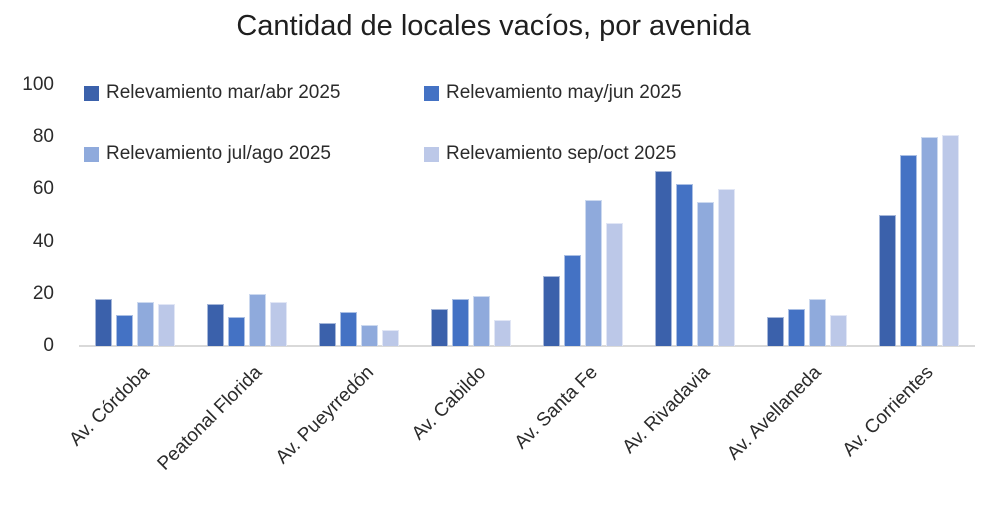 The image size is (987, 512). I want to click on bar-group: Av. Pueyrredón, so click(343, 276).